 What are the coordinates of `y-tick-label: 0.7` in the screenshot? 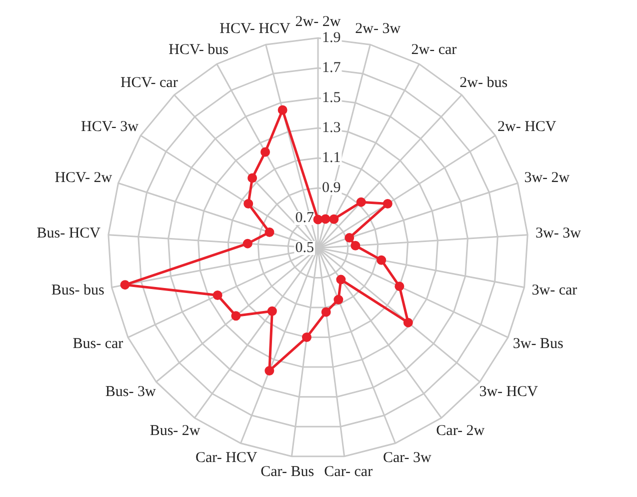 It's located at (304, 218).